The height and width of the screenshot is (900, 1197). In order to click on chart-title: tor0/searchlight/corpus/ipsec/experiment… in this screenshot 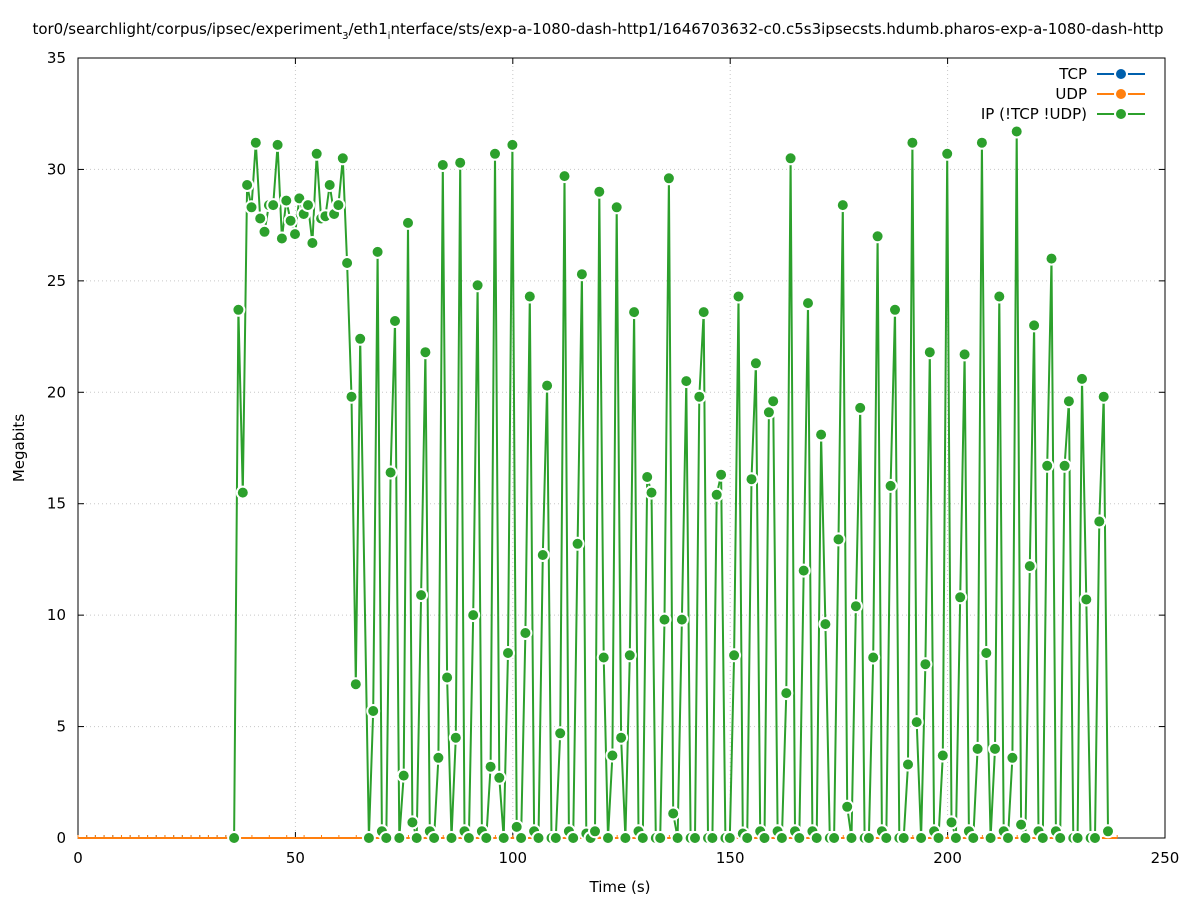, I will do `click(597, 31)`.